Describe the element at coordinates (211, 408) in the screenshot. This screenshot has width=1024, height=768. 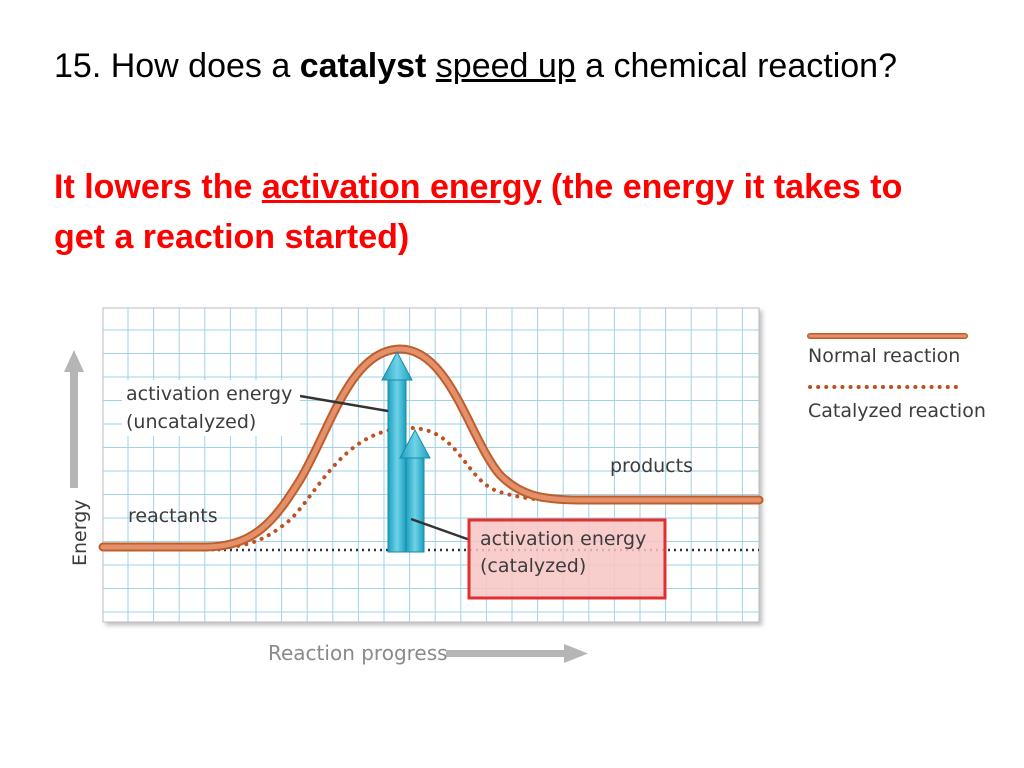
I see `uncatalyzed-label-bg` at that location.